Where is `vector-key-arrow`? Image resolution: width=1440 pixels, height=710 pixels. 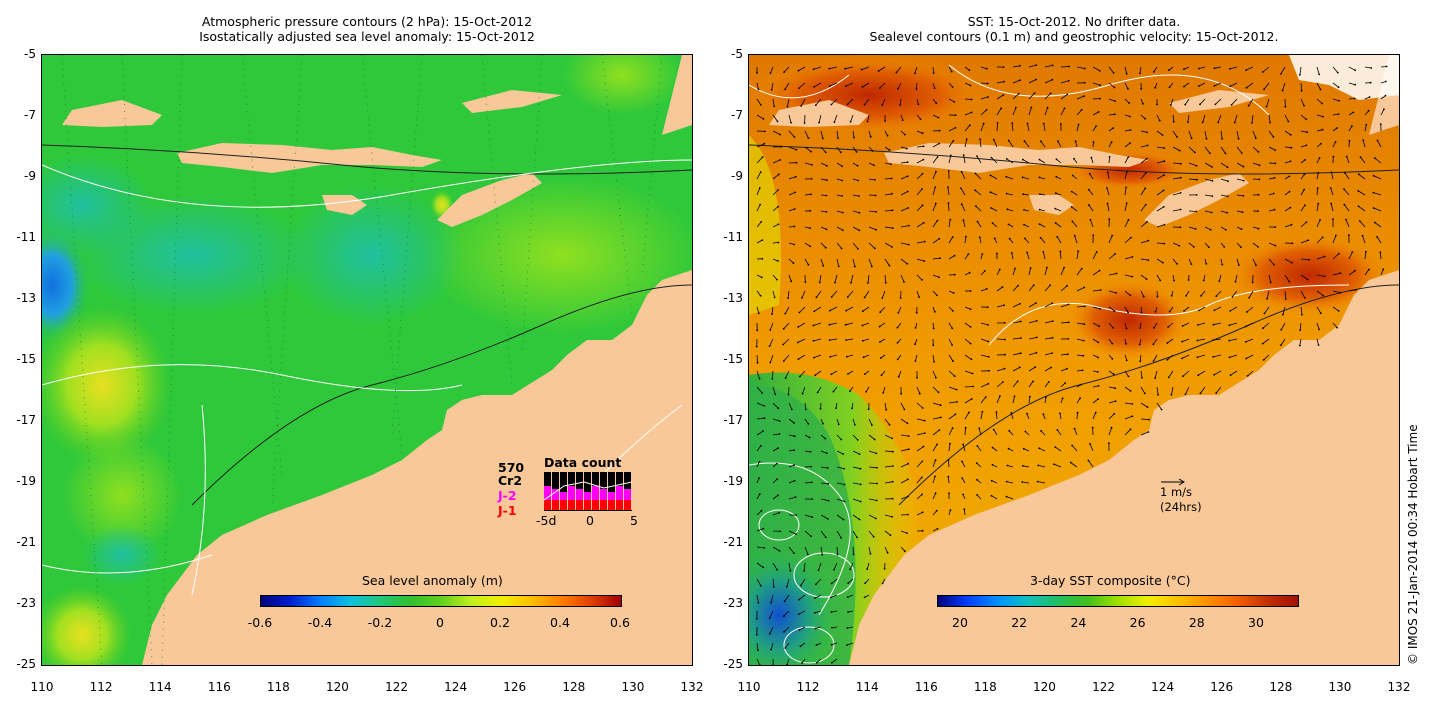
vector-key-arrow is located at coordinates (1173, 482).